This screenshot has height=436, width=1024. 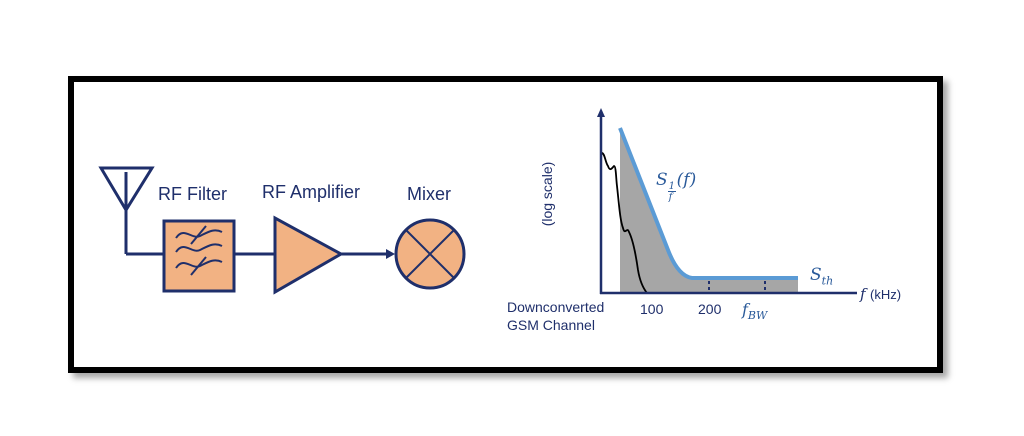 What do you see at coordinates (816, 275) in the screenshot?
I see `thermal-symbol: S` at bounding box center [816, 275].